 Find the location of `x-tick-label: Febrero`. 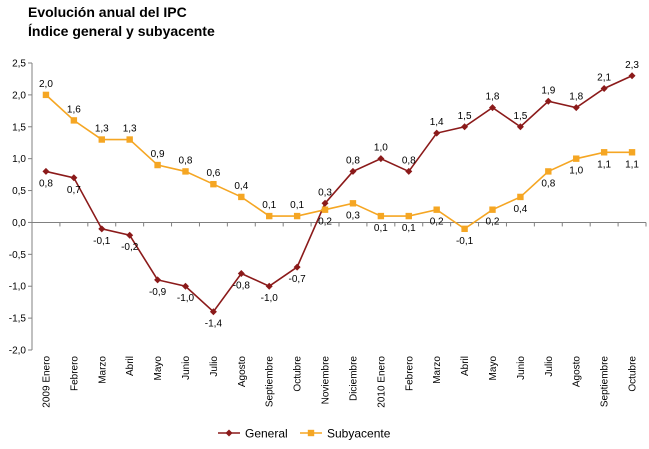

x-tick-label: Febrero is located at coordinates (74, 373).